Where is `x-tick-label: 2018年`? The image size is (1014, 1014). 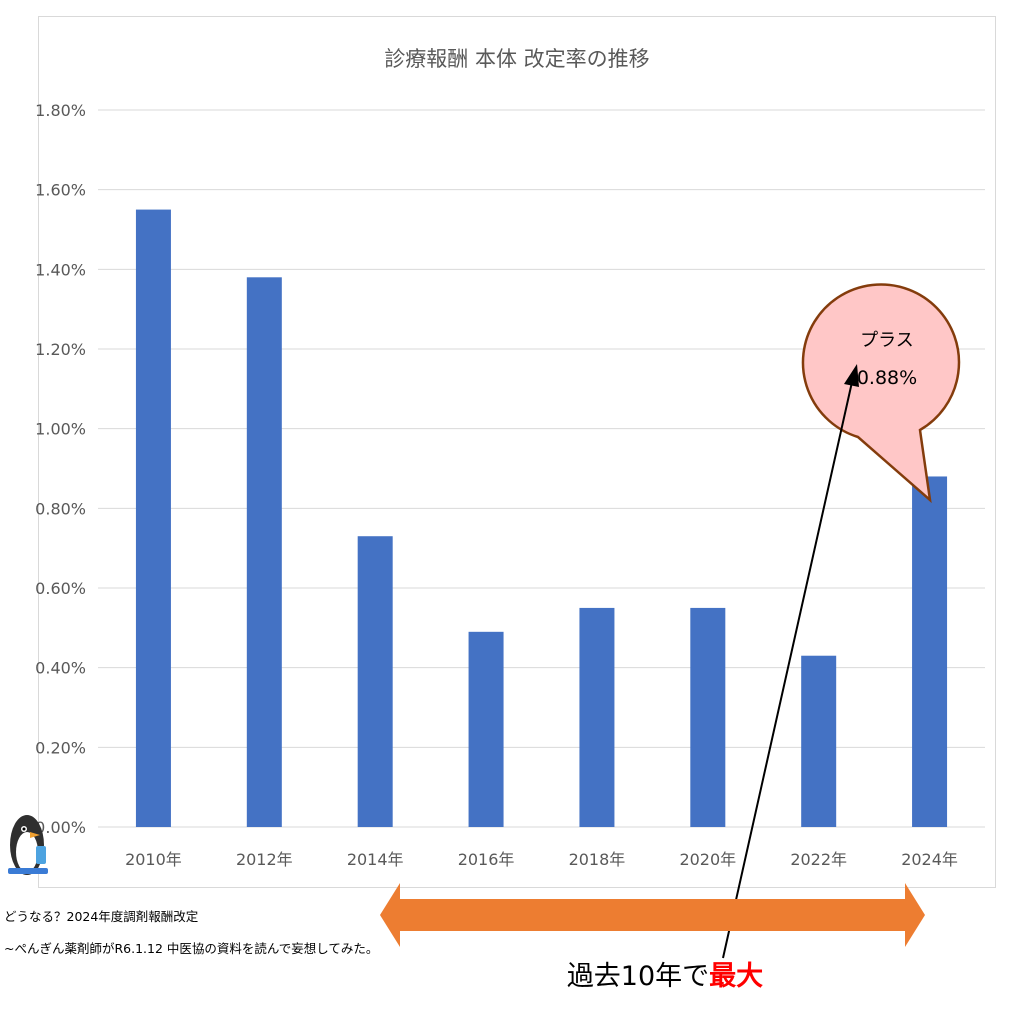
x-tick-label: 2018年 is located at coordinates (597, 859).